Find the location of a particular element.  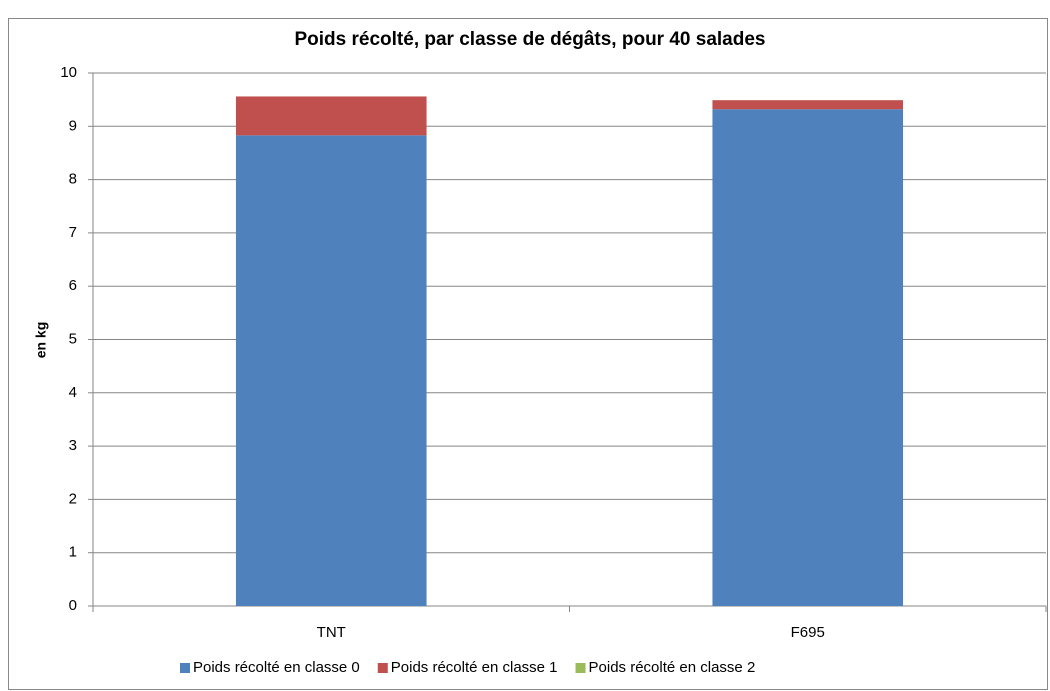

y-tick-label: 1 is located at coordinates (73, 552).